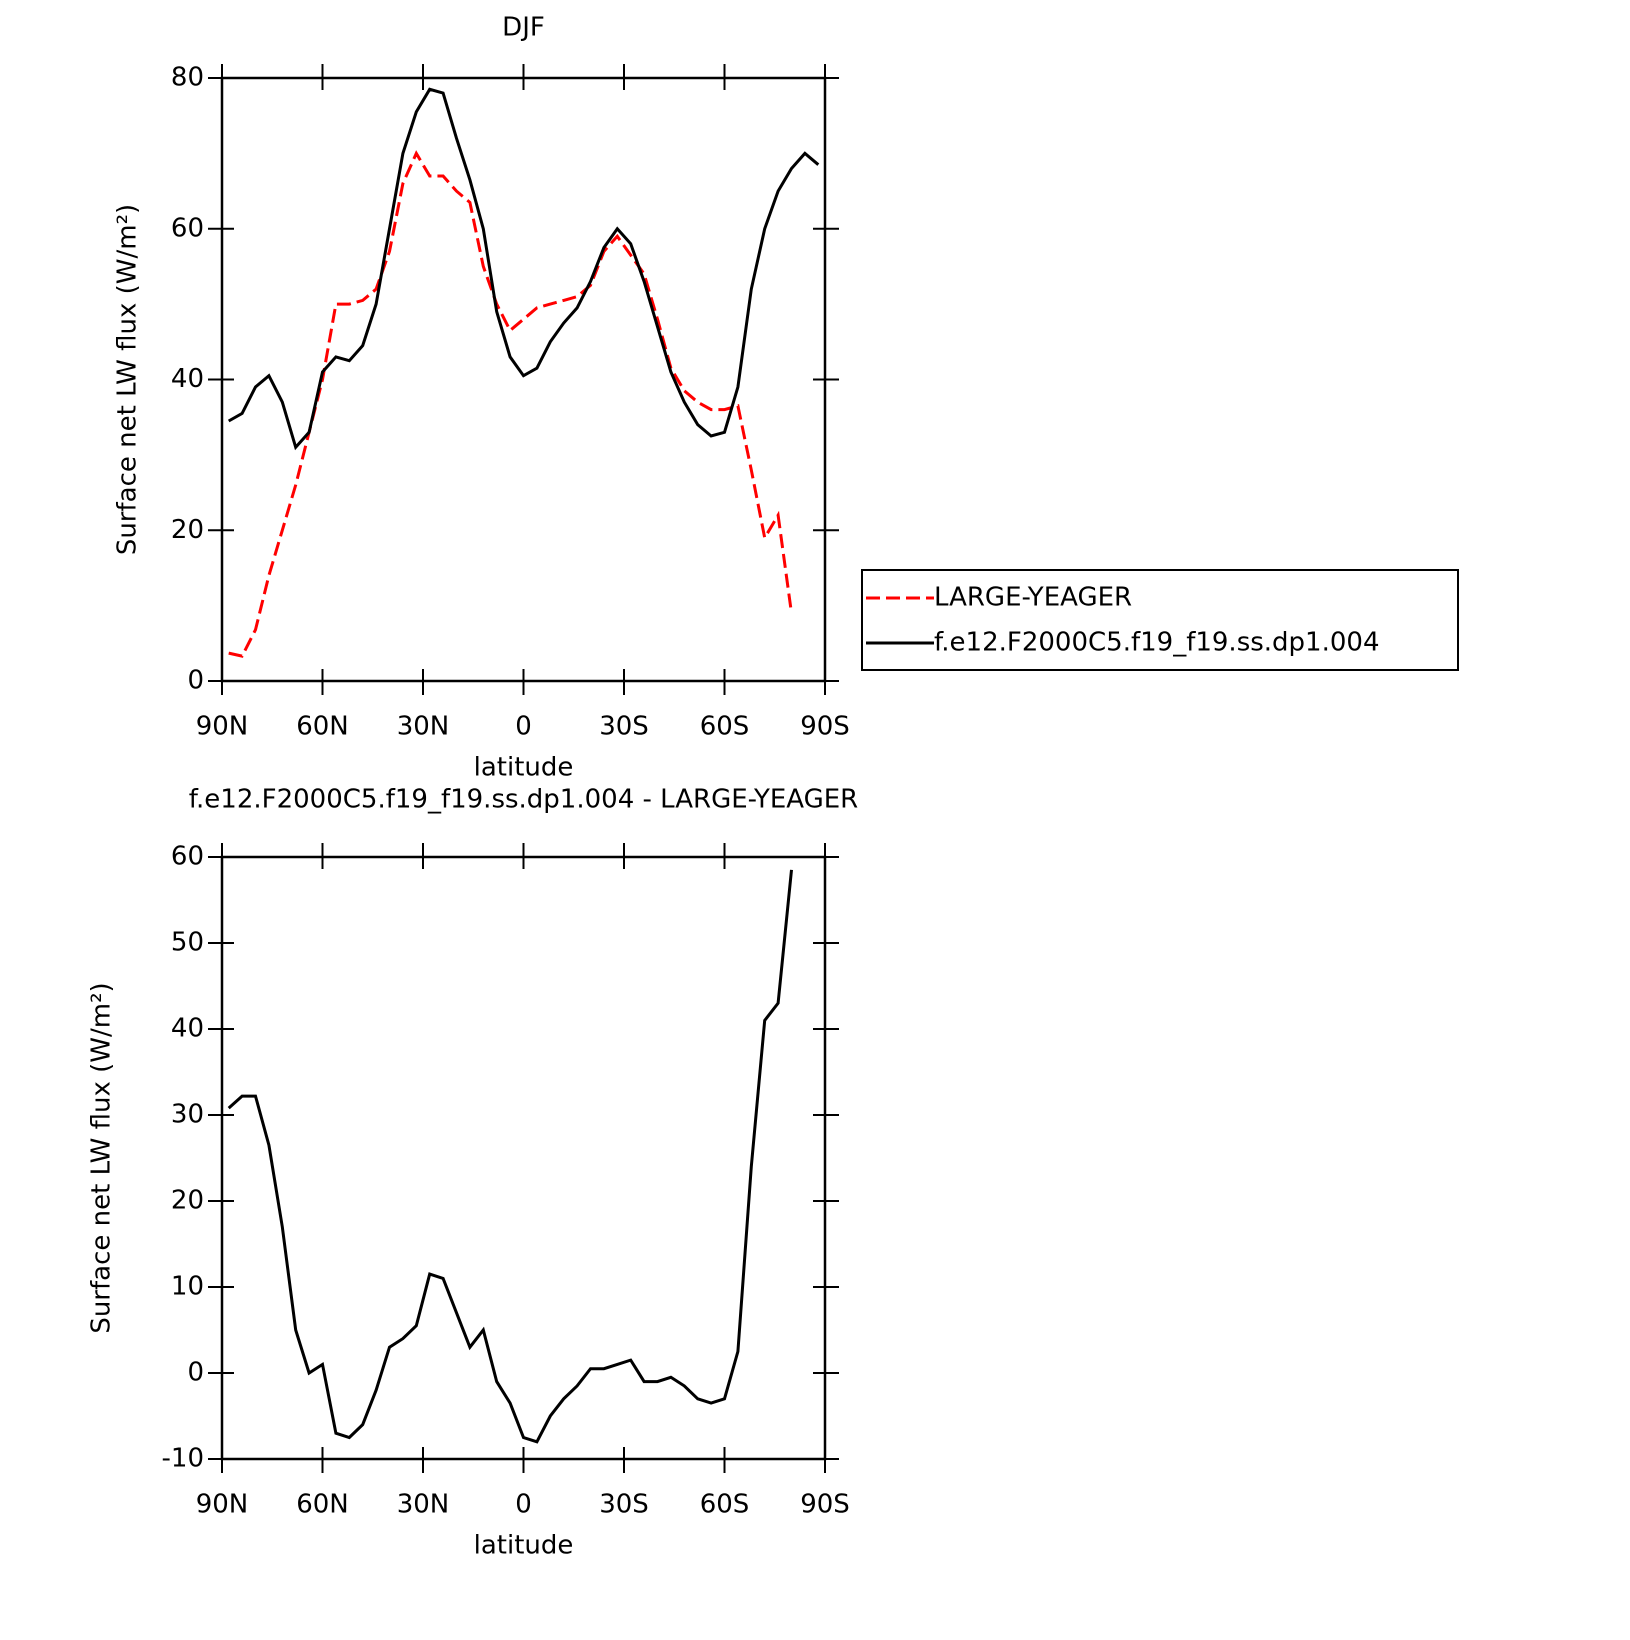  I want to click on y-tick-label: 80, so click(187, 78).